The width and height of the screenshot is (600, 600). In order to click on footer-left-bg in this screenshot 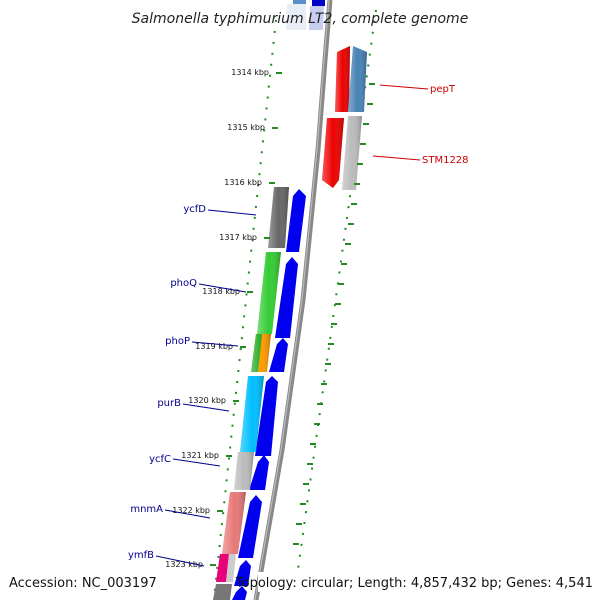, I will do `click(77, 582)`.